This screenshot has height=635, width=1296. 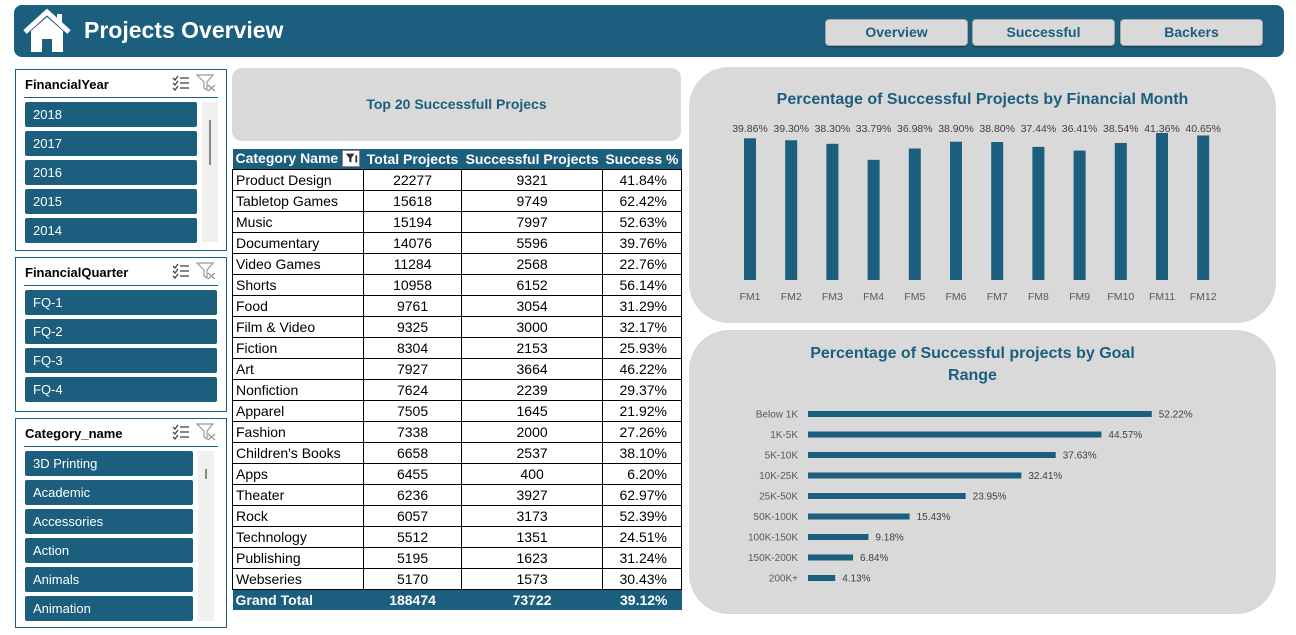 I want to click on table-row: Rock 6057 3173 52.39%, so click(x=457, y=515).